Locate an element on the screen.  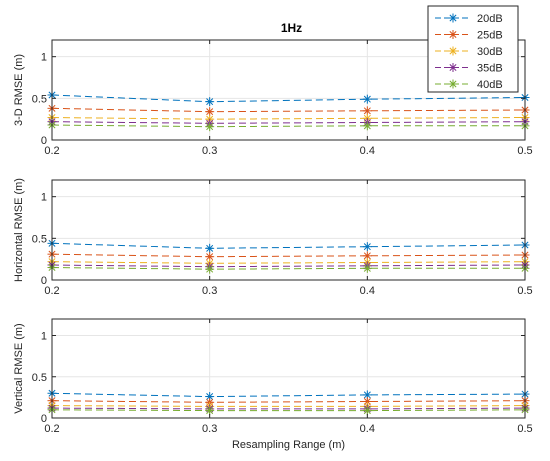
legend-item-40dB: 40dB is located at coordinates (469, 85).